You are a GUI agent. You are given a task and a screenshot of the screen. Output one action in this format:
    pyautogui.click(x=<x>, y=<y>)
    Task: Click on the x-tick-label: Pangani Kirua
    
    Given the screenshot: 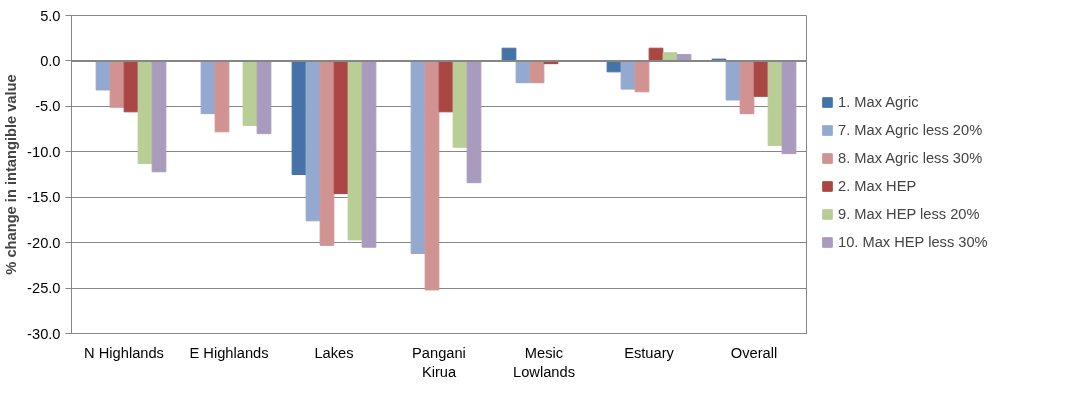 What is the action you would take?
    pyautogui.click(x=439, y=362)
    